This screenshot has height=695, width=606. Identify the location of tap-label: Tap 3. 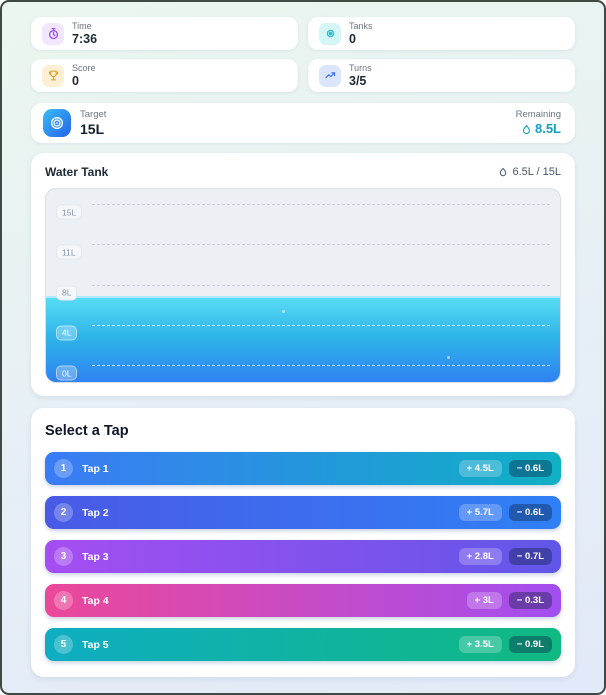
(95, 556).